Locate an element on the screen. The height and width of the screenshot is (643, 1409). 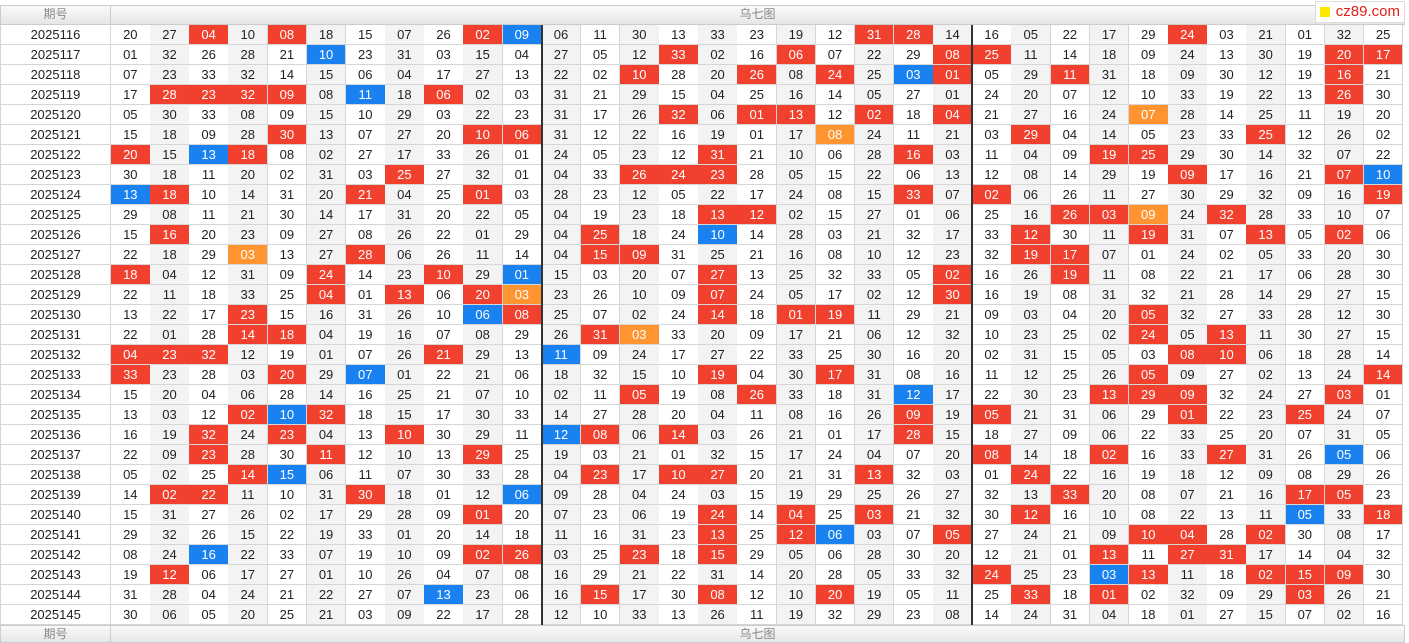
section-divider is located at coordinates (972, 325).